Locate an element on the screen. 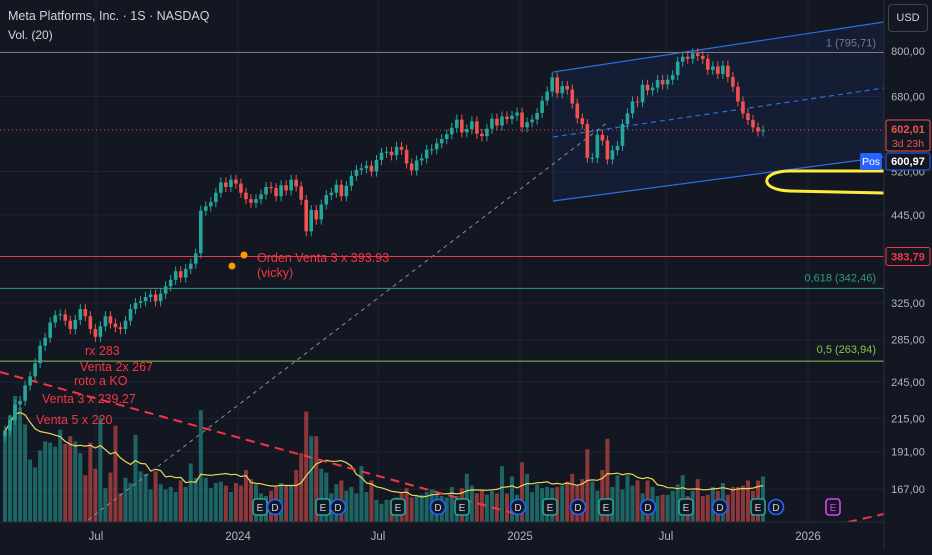 This screenshot has height=555, width=932. y-tick-label: 245,00 is located at coordinates (908, 383).